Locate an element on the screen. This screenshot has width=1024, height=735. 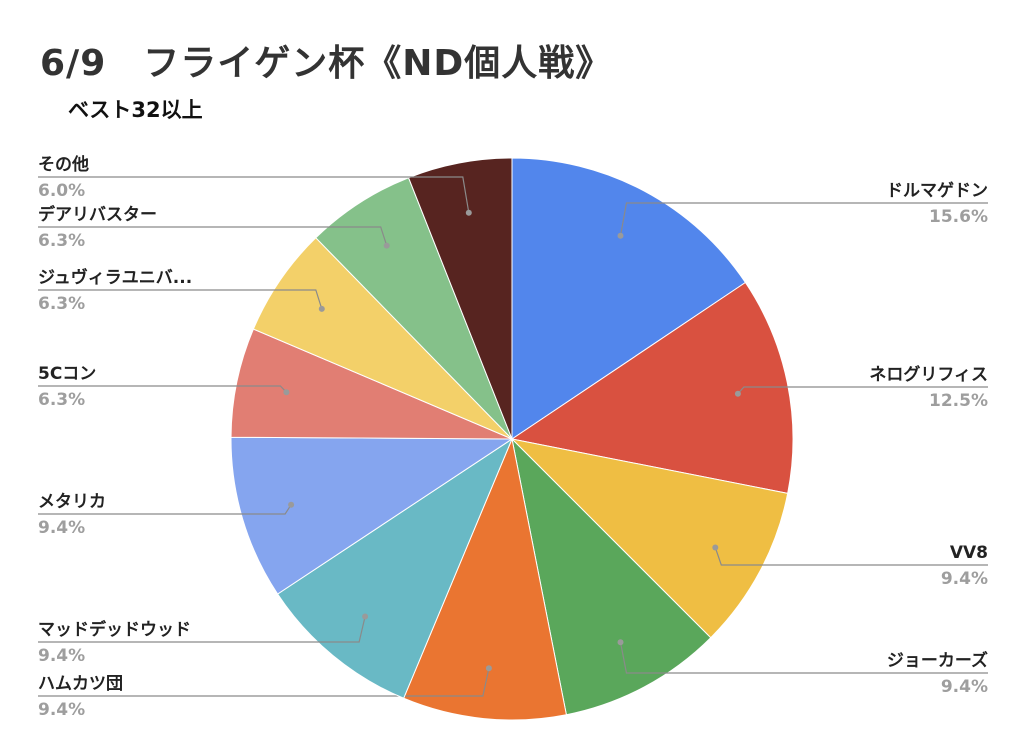
slice-label-7: メタリカ is located at coordinates (72, 502).